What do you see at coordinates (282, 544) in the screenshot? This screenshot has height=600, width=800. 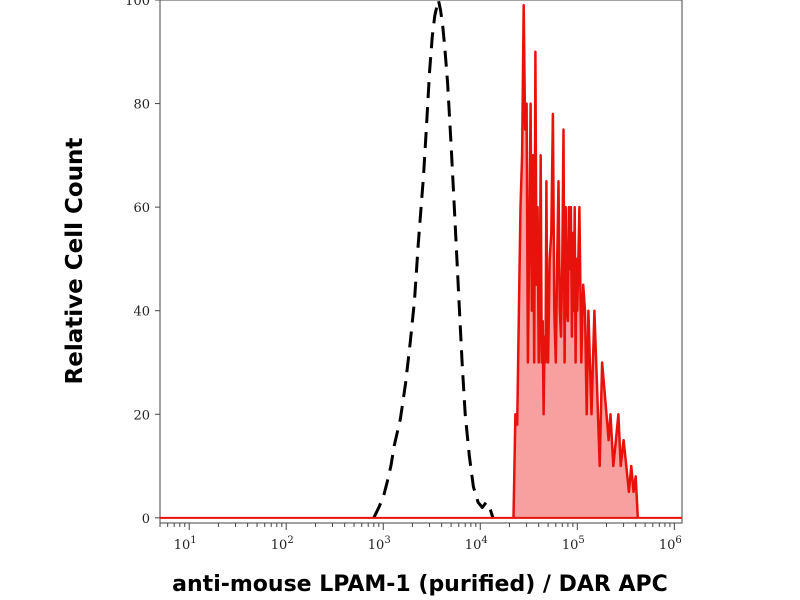 I see `x-tick-label: 10²` at bounding box center [282, 544].